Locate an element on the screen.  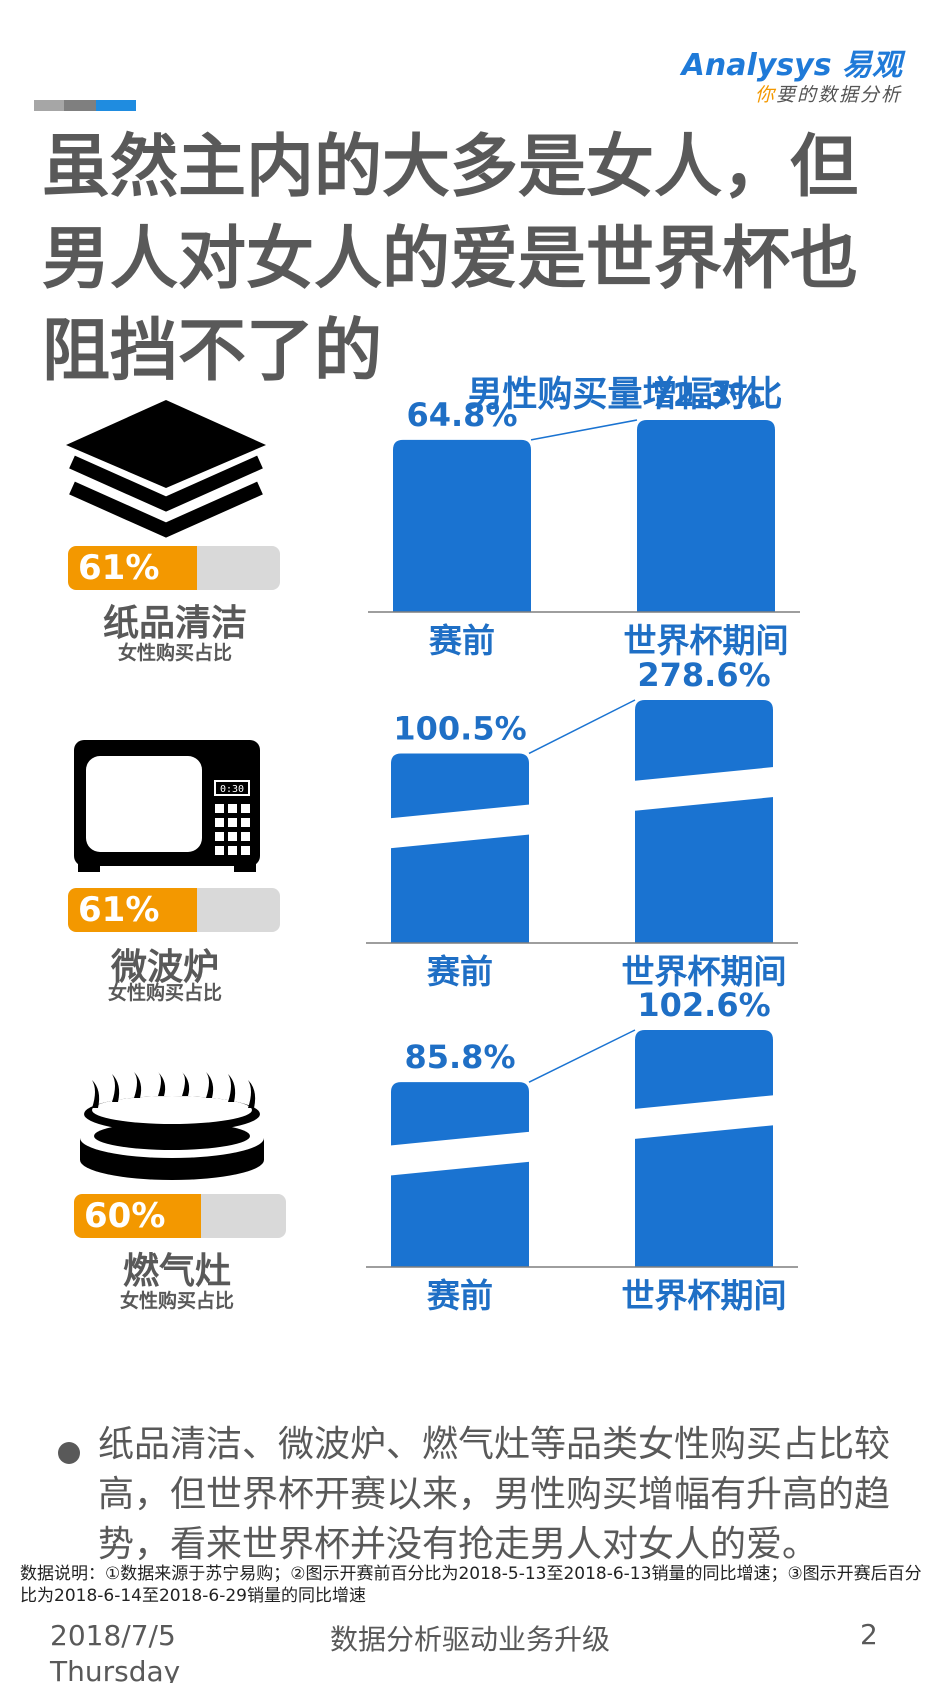
data-label: 64.8% is located at coordinates (461, 415).